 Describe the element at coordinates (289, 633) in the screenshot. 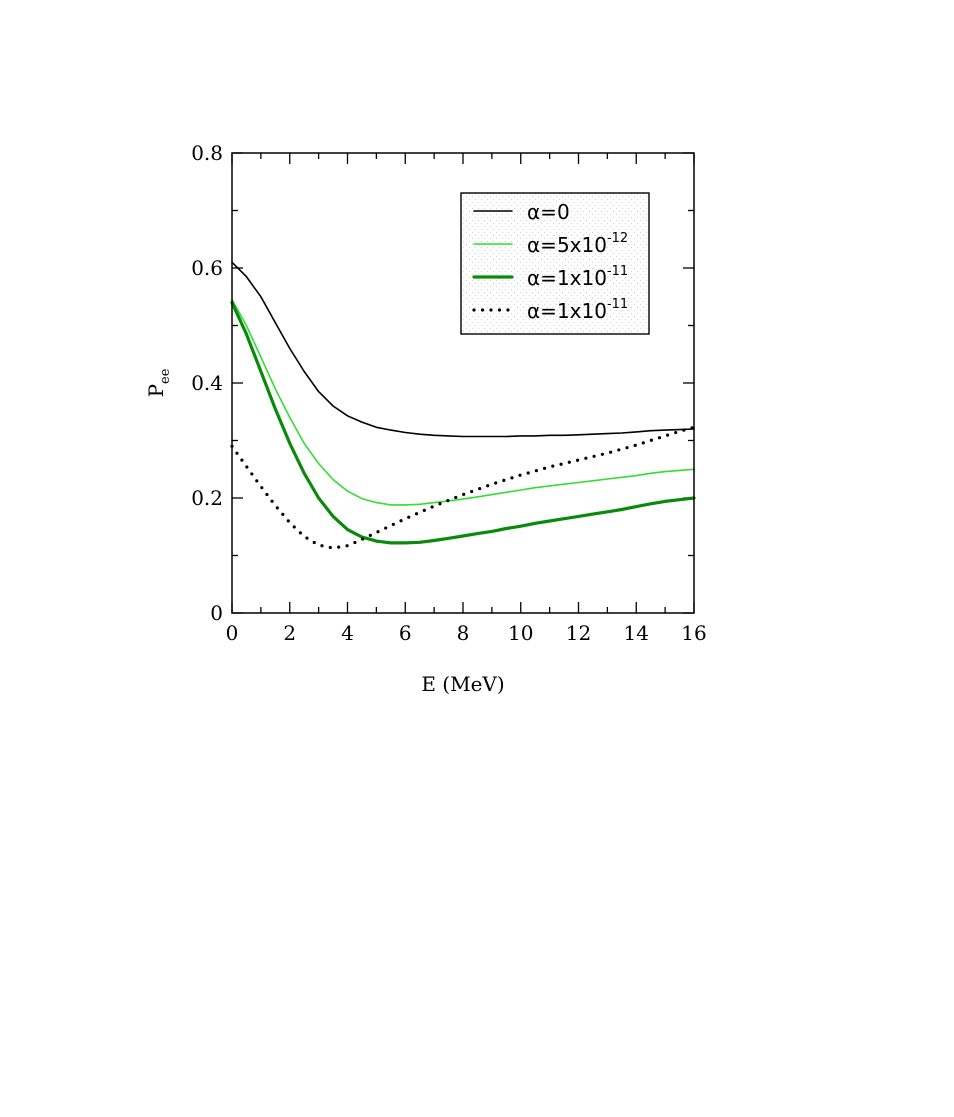

I see `x-tick-label: 2` at that location.